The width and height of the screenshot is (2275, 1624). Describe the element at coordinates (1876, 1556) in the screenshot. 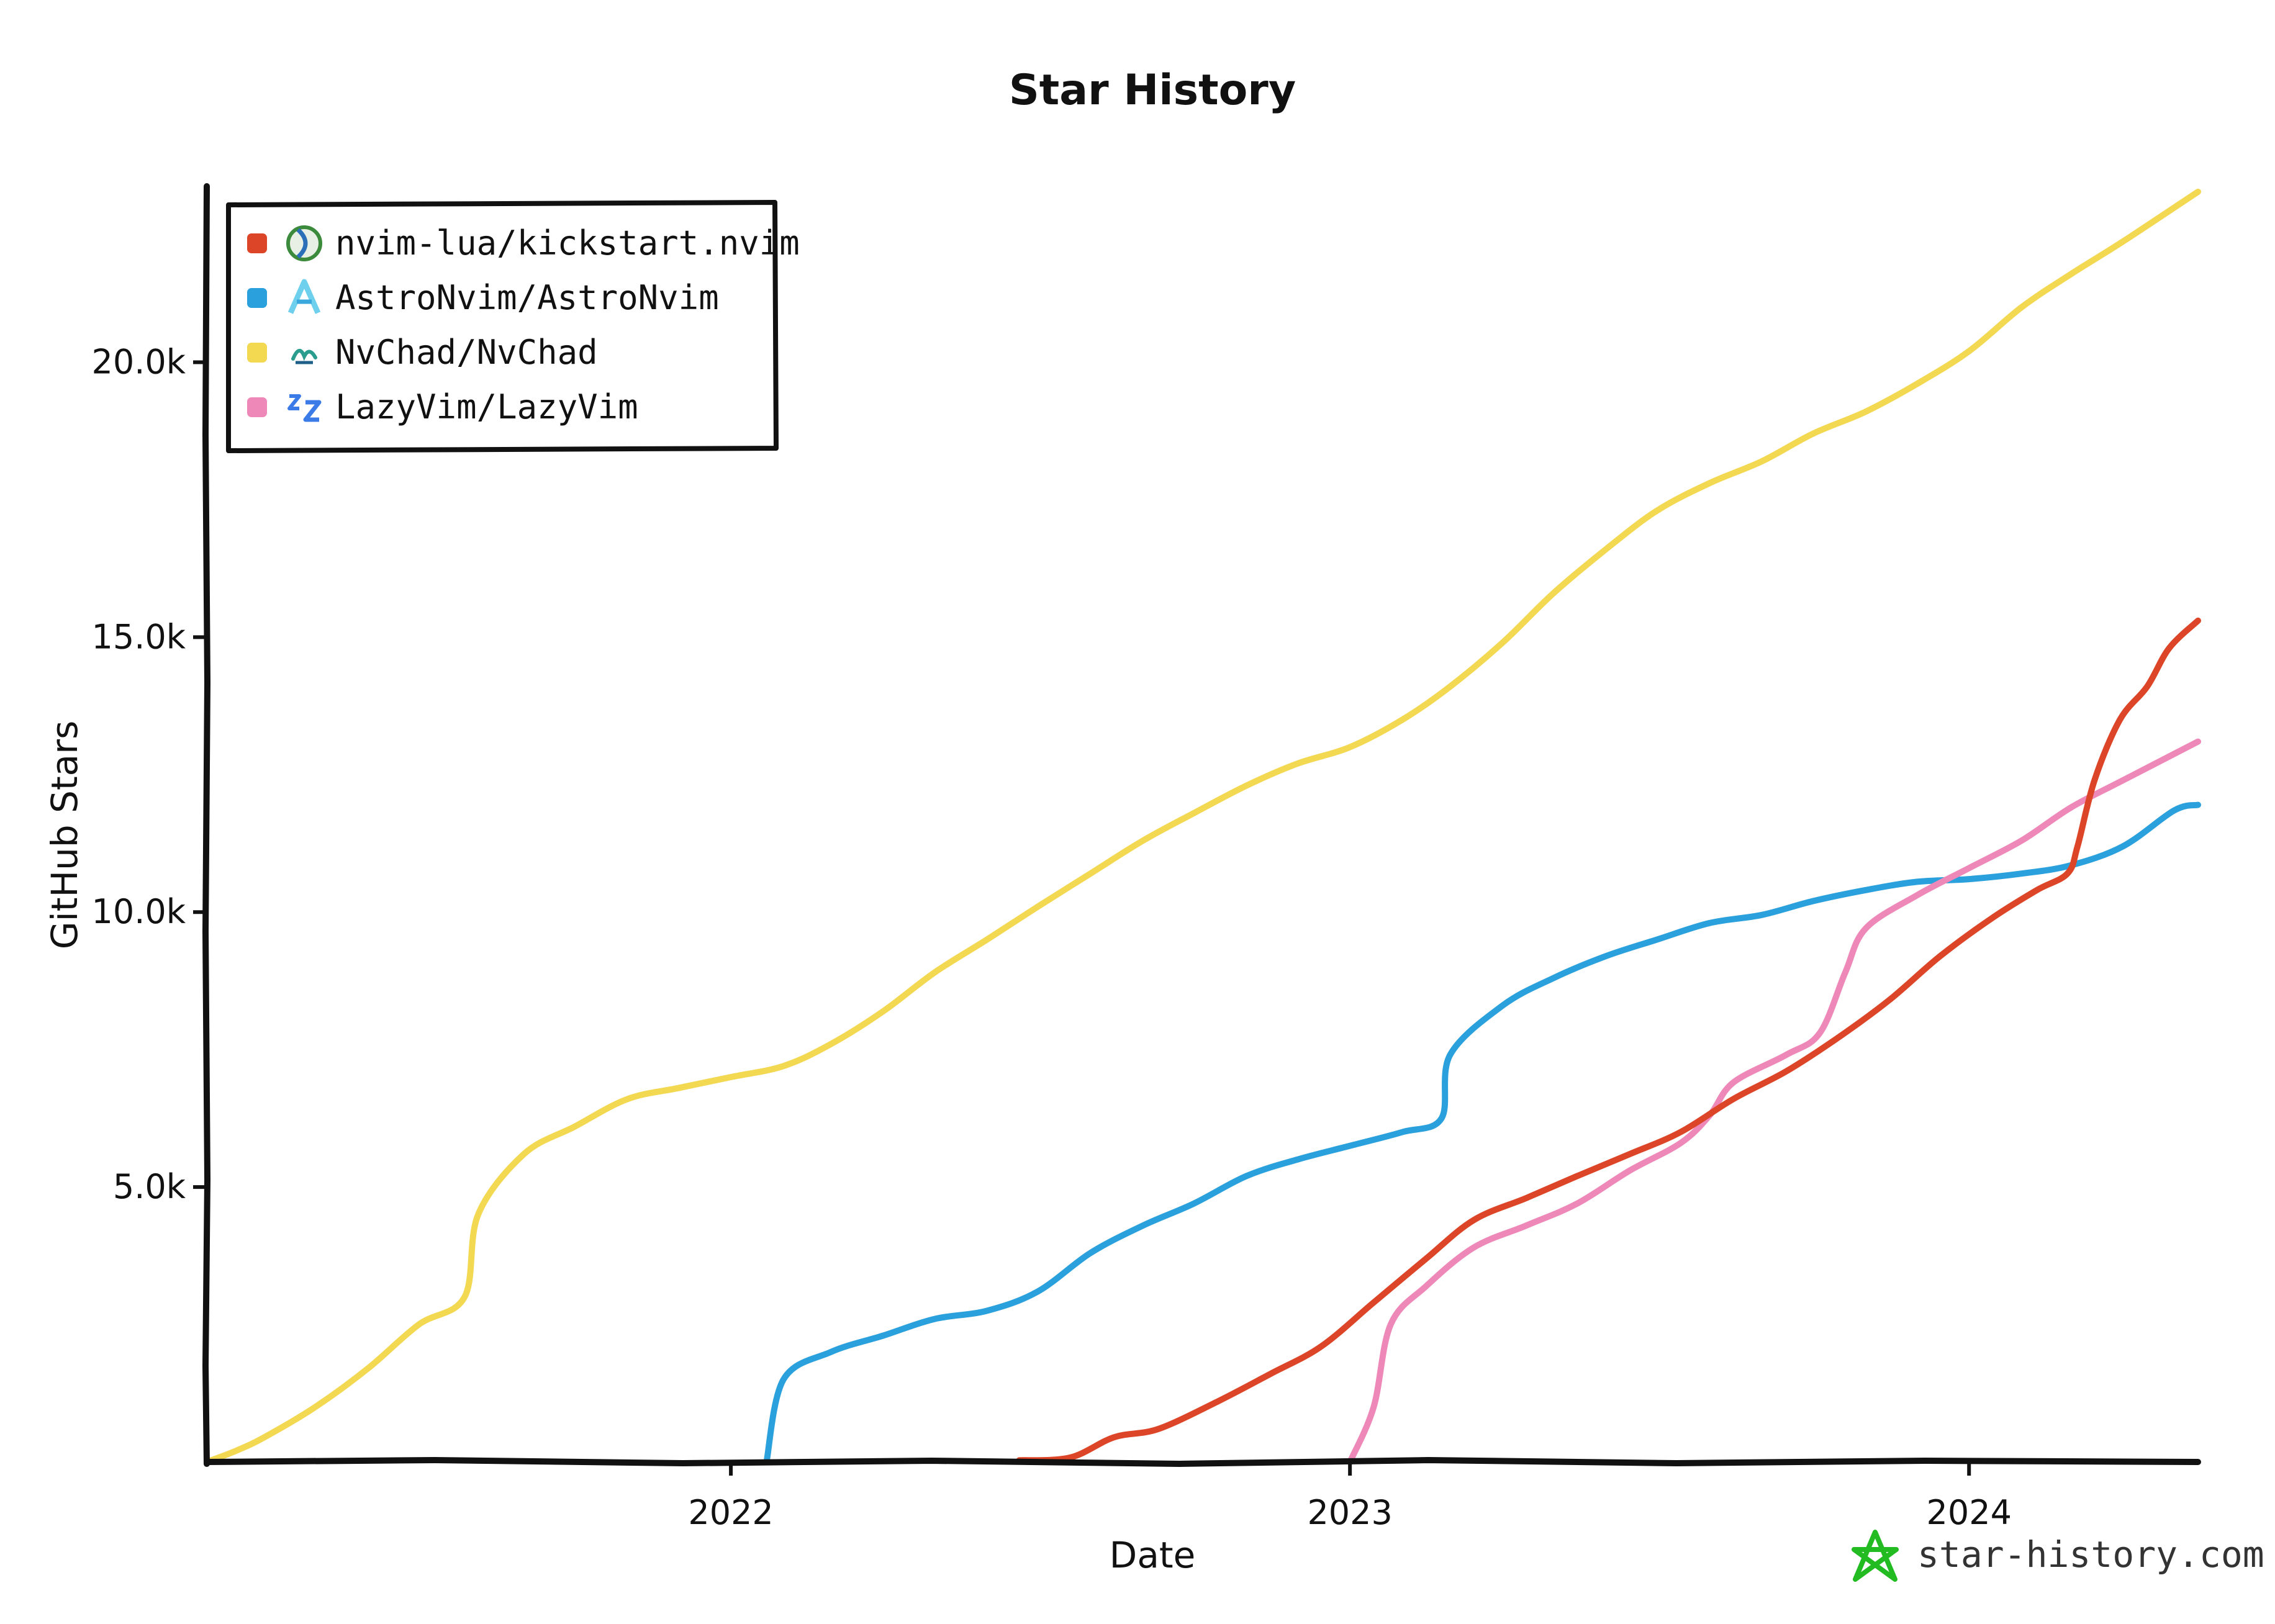

I see `star-logo-icon` at that location.